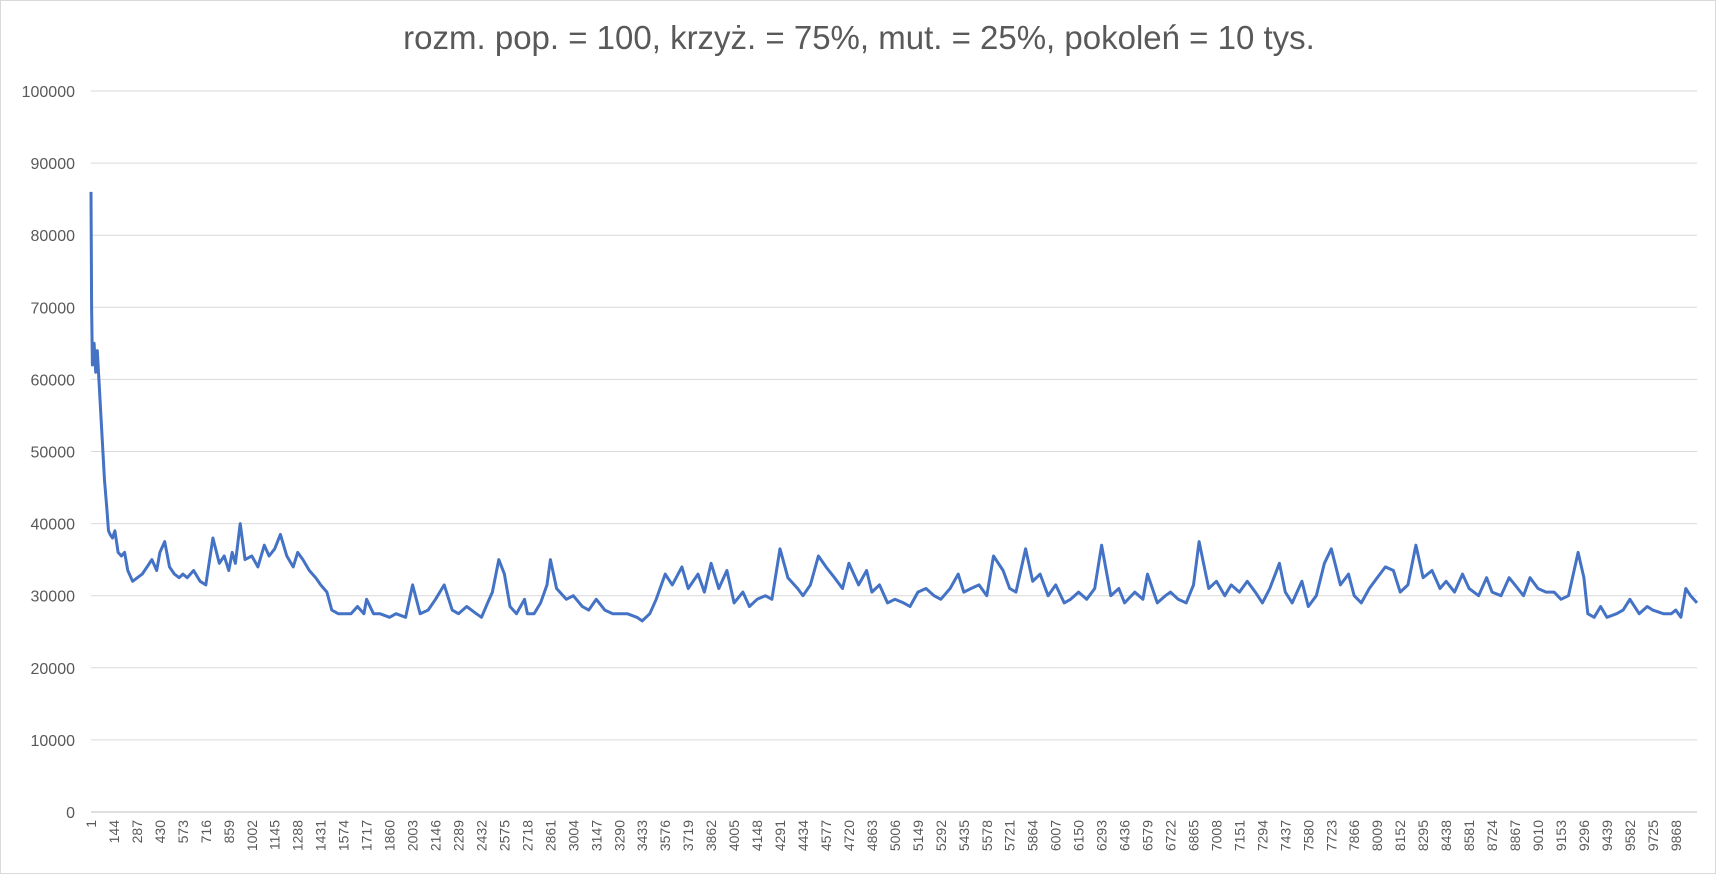 This screenshot has height=875, width=1716. I want to click on x-tick-label: 3719, so click(688, 835).